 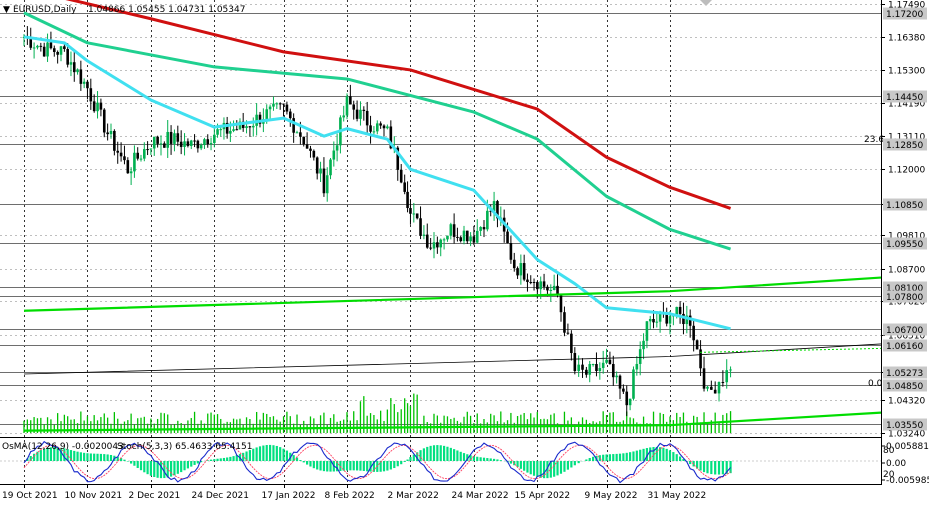 What do you see at coordinates (221, 496) in the screenshot?
I see `time-label: 24 Dec 2021` at bounding box center [221, 496].